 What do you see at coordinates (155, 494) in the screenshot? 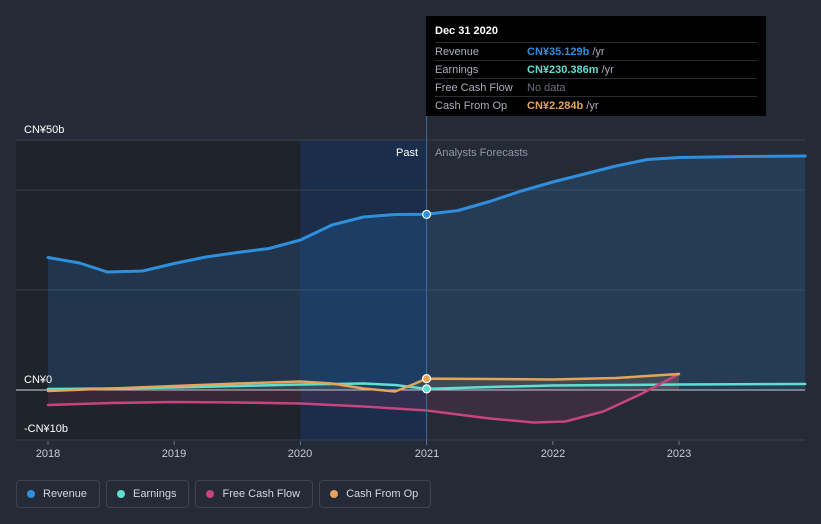
I see `legend-label: Earnings` at bounding box center [155, 494].